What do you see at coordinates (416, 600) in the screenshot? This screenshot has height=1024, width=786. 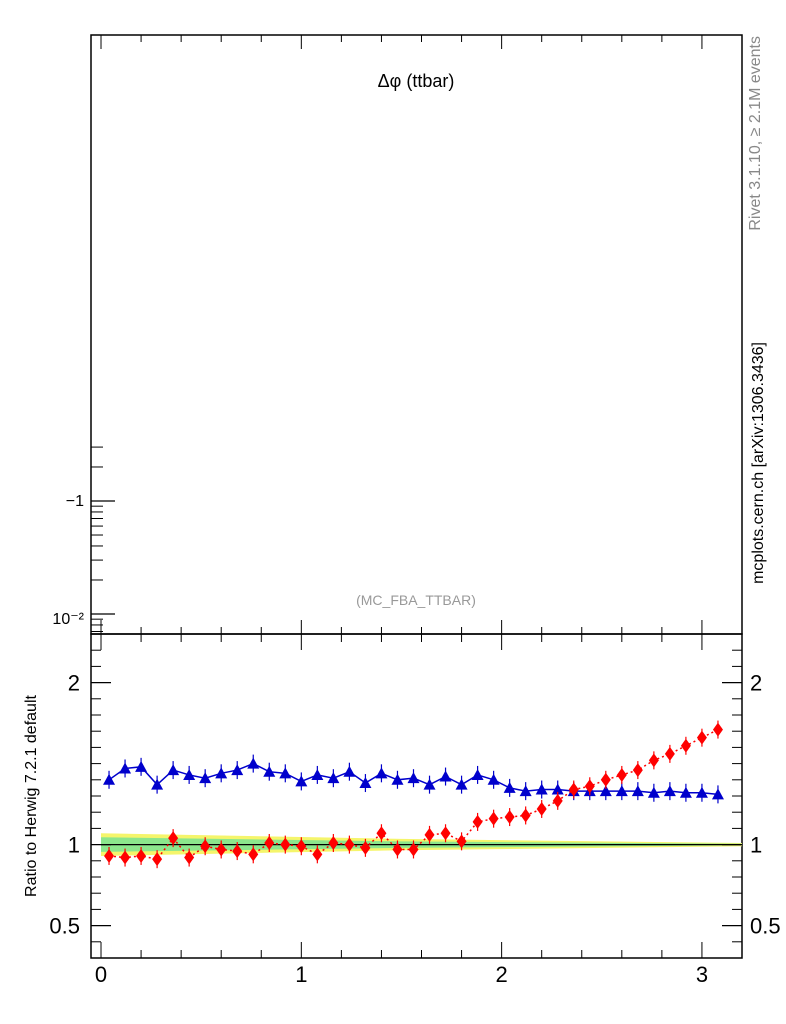 I see `watermark: (MC_FBA_TTBAR)` at bounding box center [416, 600].